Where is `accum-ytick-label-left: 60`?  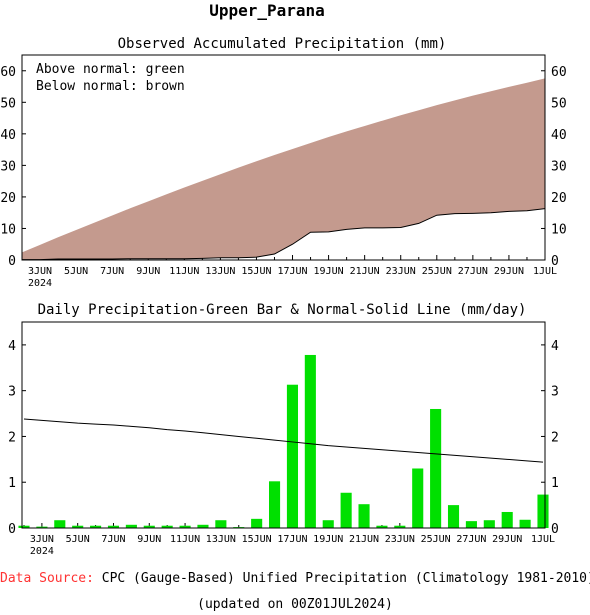 accum-ytick-label-left: 60 is located at coordinates (8, 72).